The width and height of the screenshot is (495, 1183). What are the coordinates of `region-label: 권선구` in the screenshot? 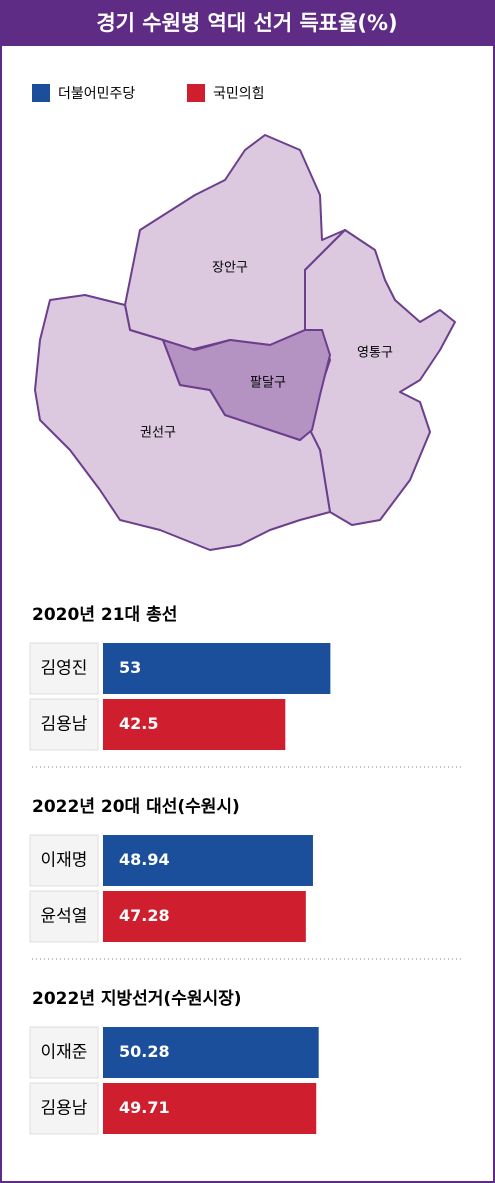 It's located at (158, 433).